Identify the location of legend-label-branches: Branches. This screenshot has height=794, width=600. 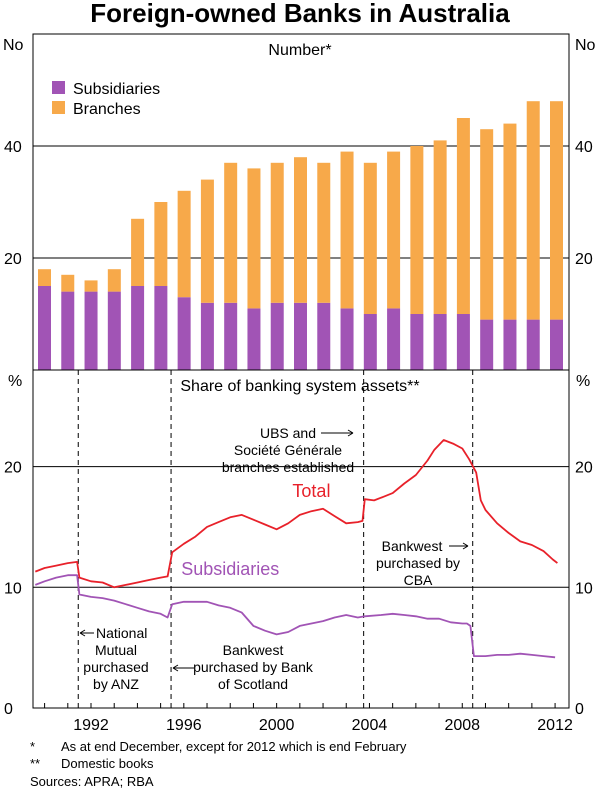
(107, 109).